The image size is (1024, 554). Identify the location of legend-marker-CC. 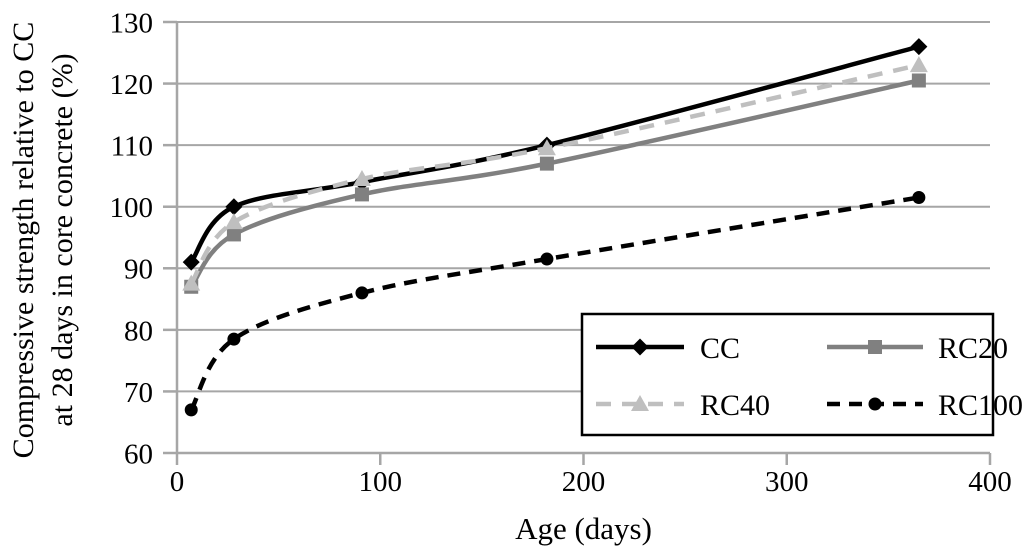
(640, 347).